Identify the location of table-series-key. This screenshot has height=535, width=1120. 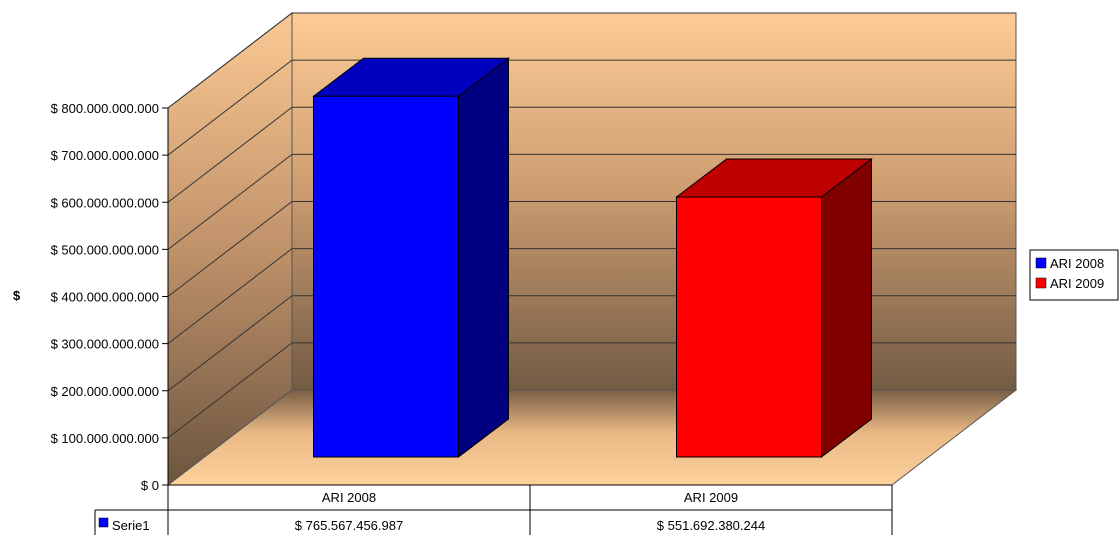
(103, 522).